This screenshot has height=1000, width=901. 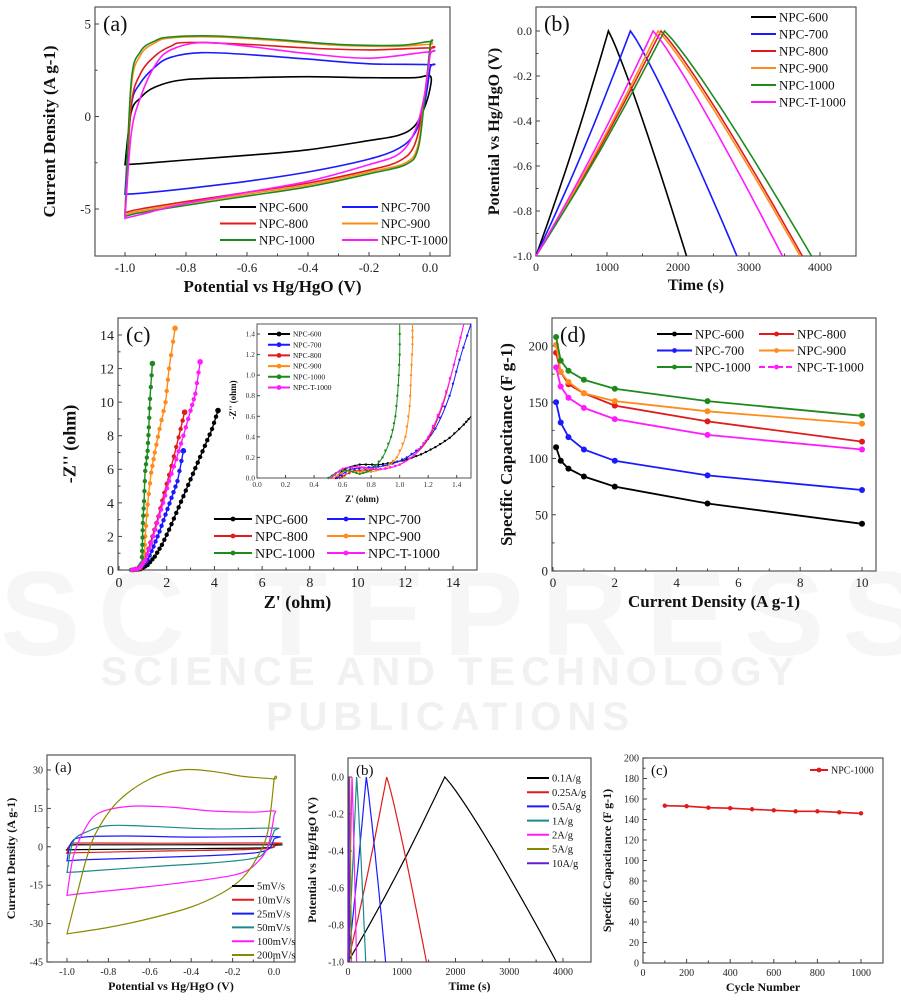 I want to click on legend-label: NPC-900, so click(x=821, y=350).